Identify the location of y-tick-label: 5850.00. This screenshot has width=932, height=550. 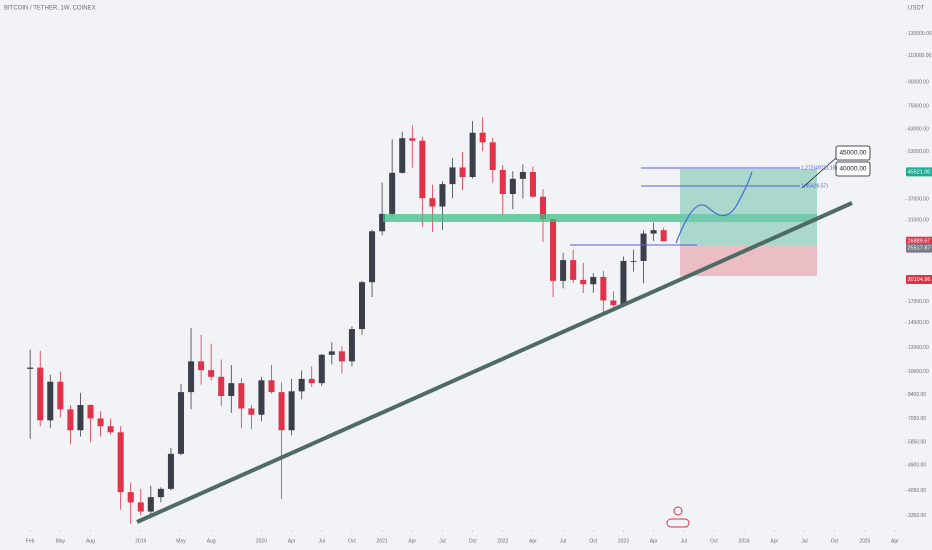
(917, 442).